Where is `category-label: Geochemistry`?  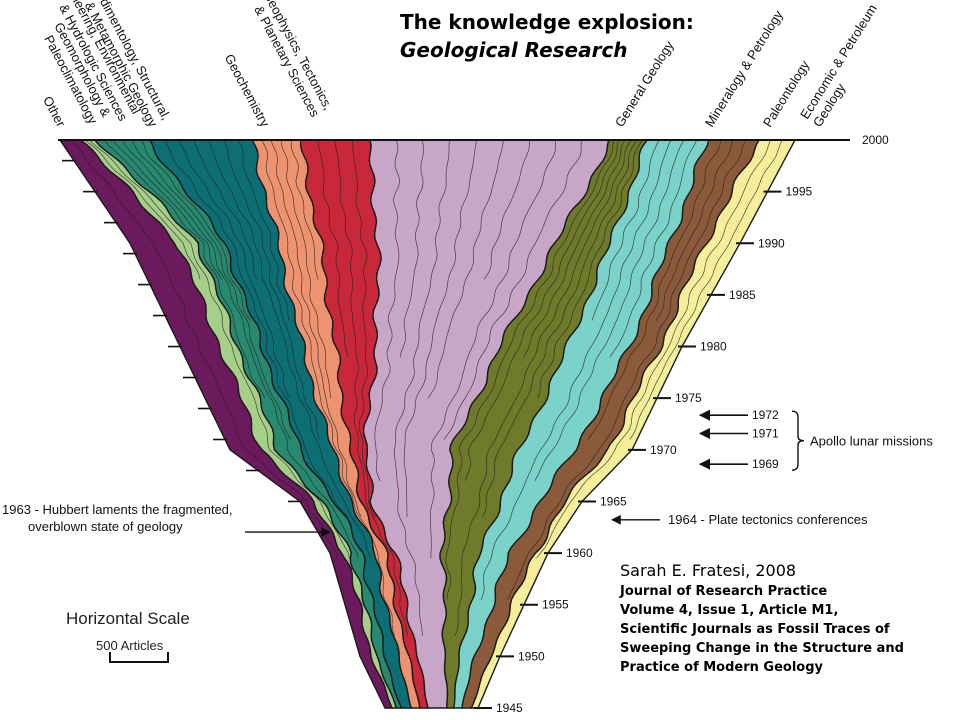 category-label: Geochemistry is located at coordinates (247, 91).